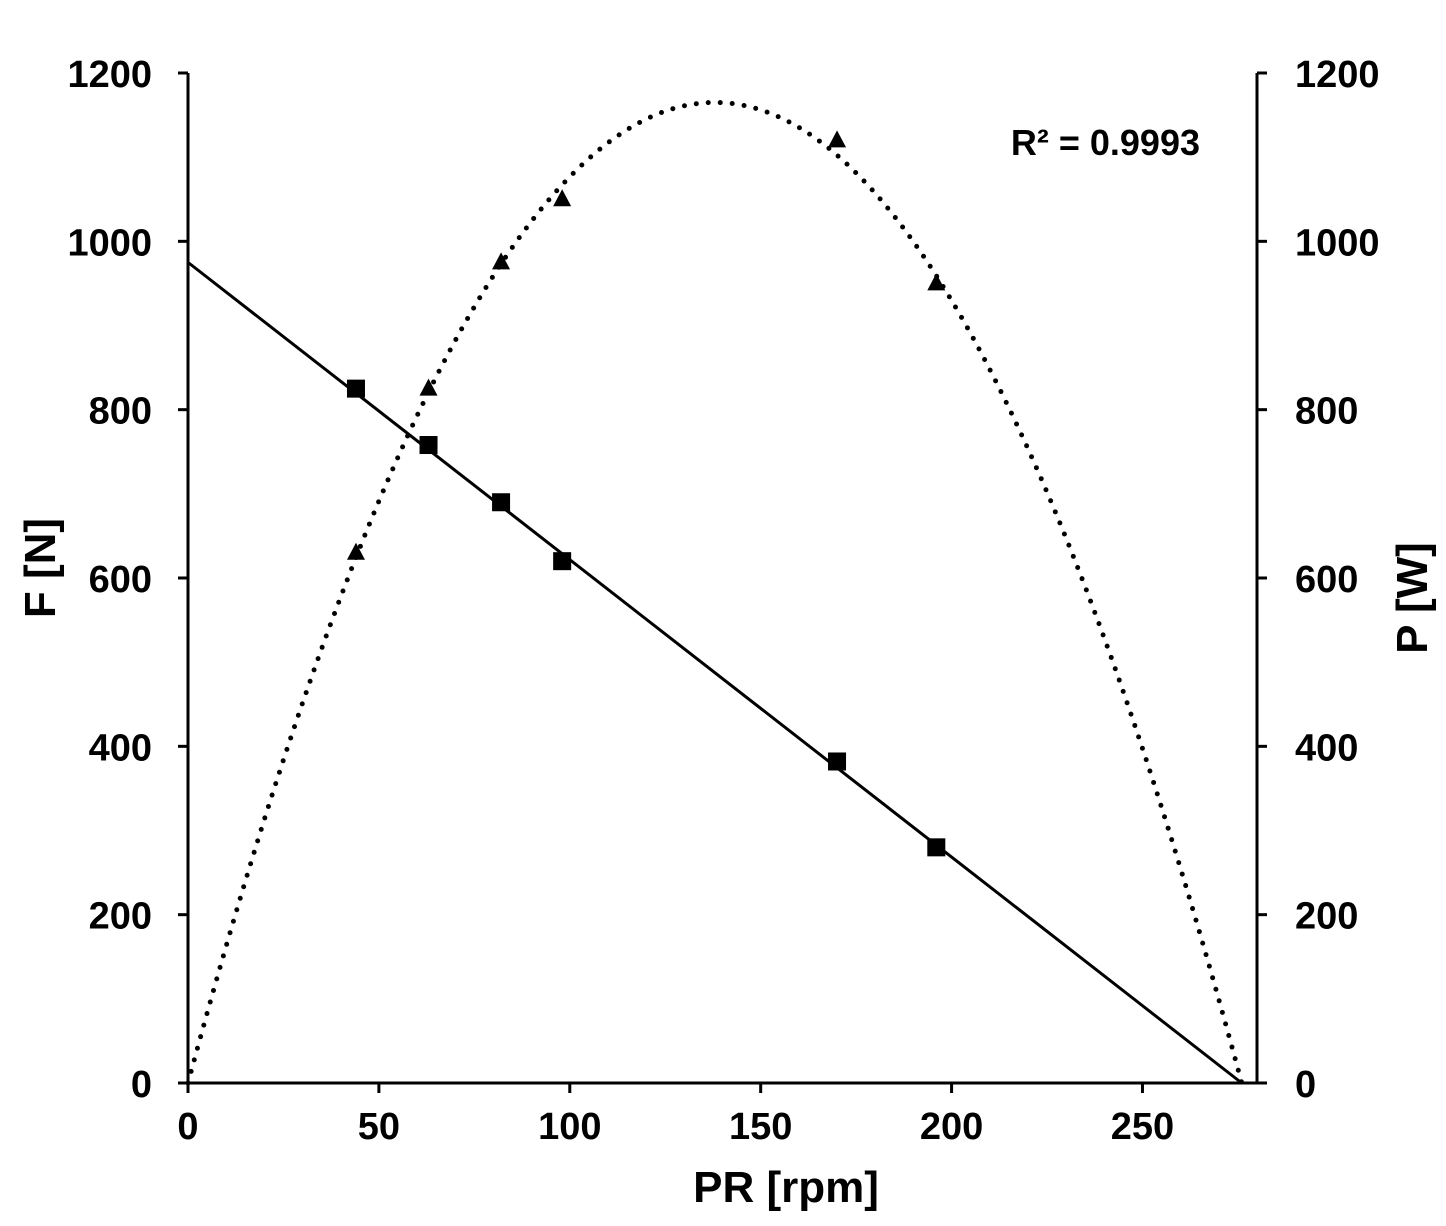  Describe the element at coordinates (951, 1127) in the screenshot. I see `x-tick-label: 200` at that location.